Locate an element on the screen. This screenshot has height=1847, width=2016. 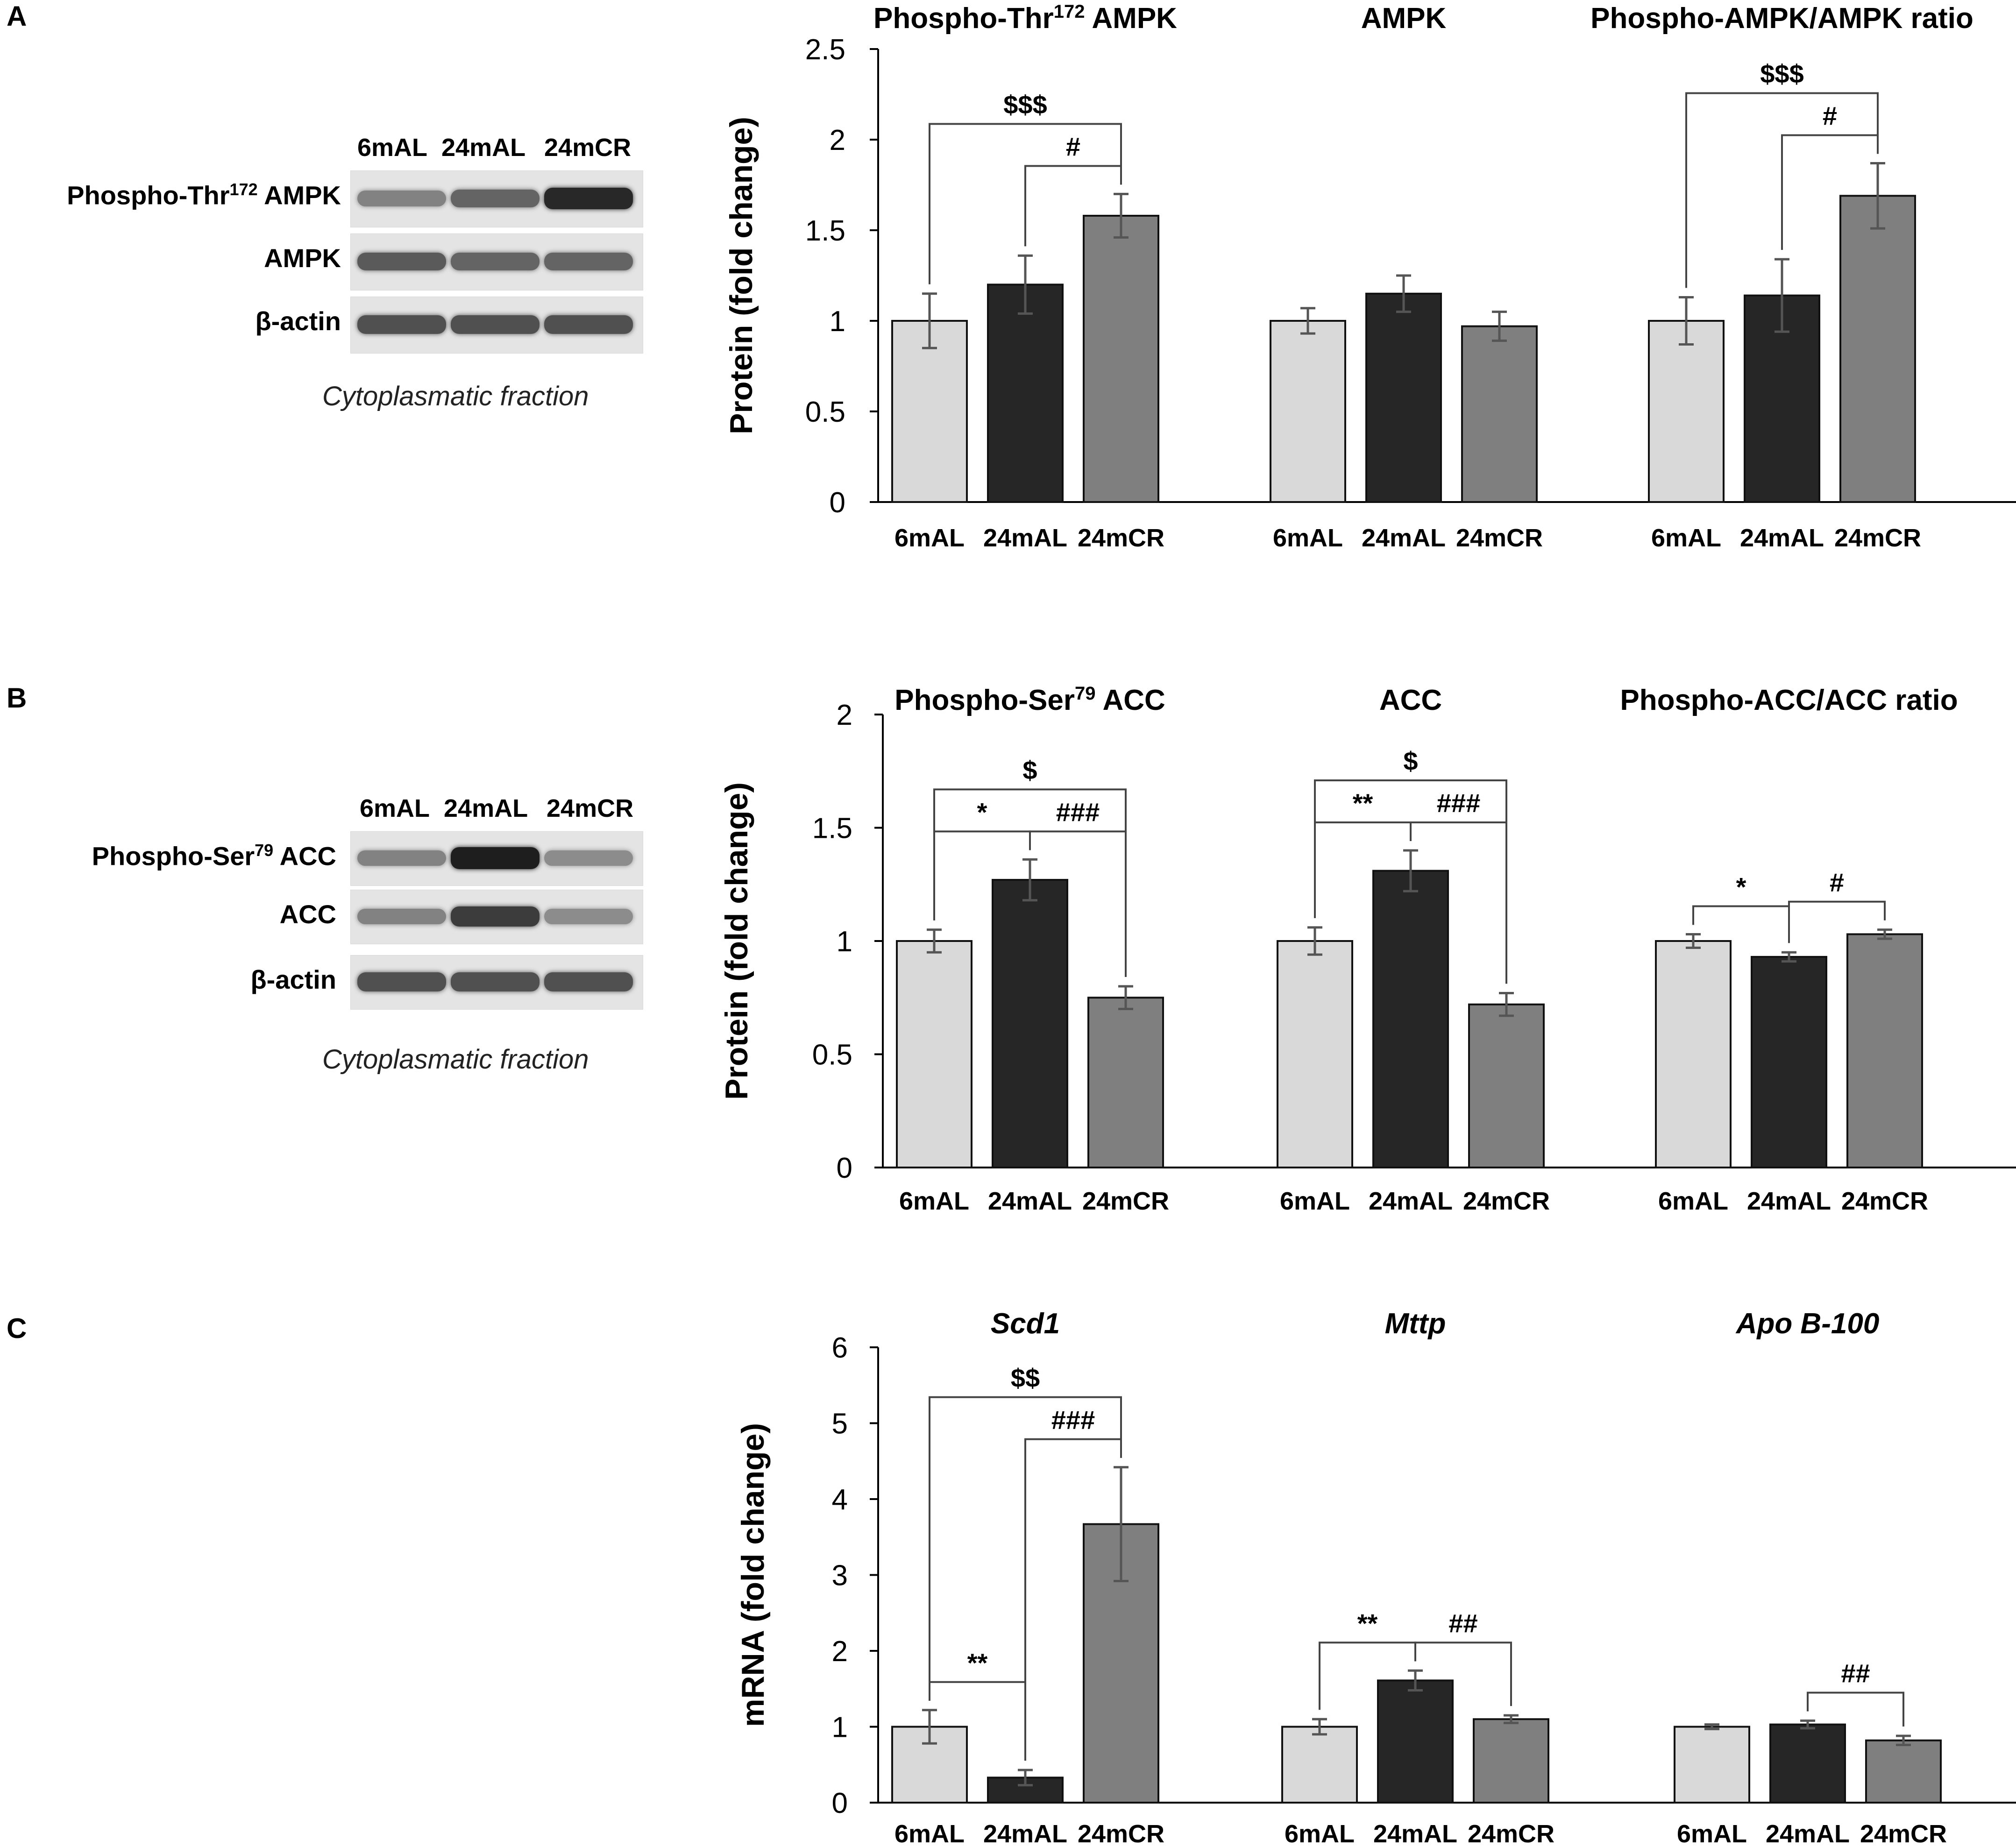
y-tick-label: 1.5 is located at coordinates (825, 231).